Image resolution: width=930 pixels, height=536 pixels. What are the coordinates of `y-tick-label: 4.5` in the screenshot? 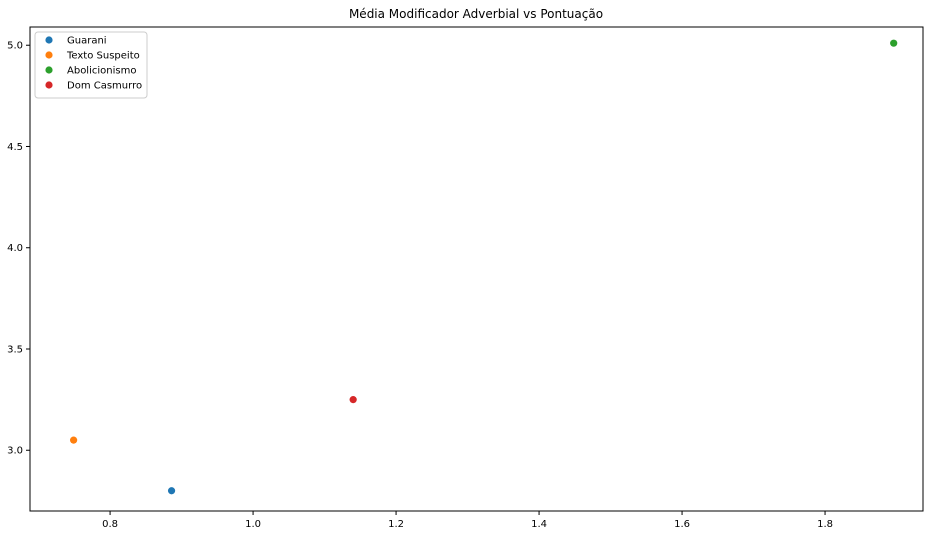 It's located at (15, 147).